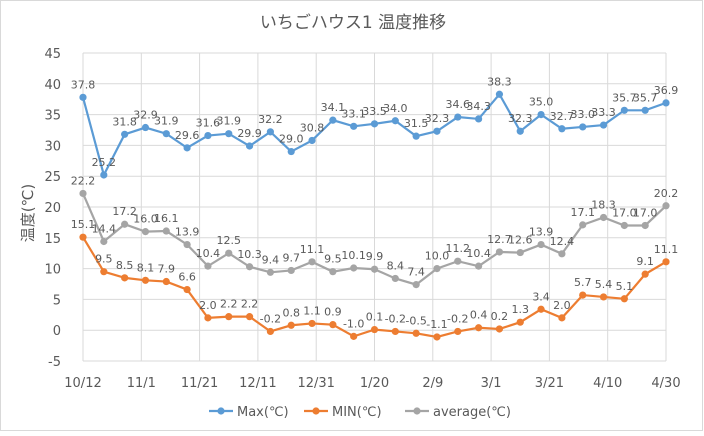  Describe the element at coordinates (187, 135) in the screenshot. I see `data-label: 29.6` at that location.